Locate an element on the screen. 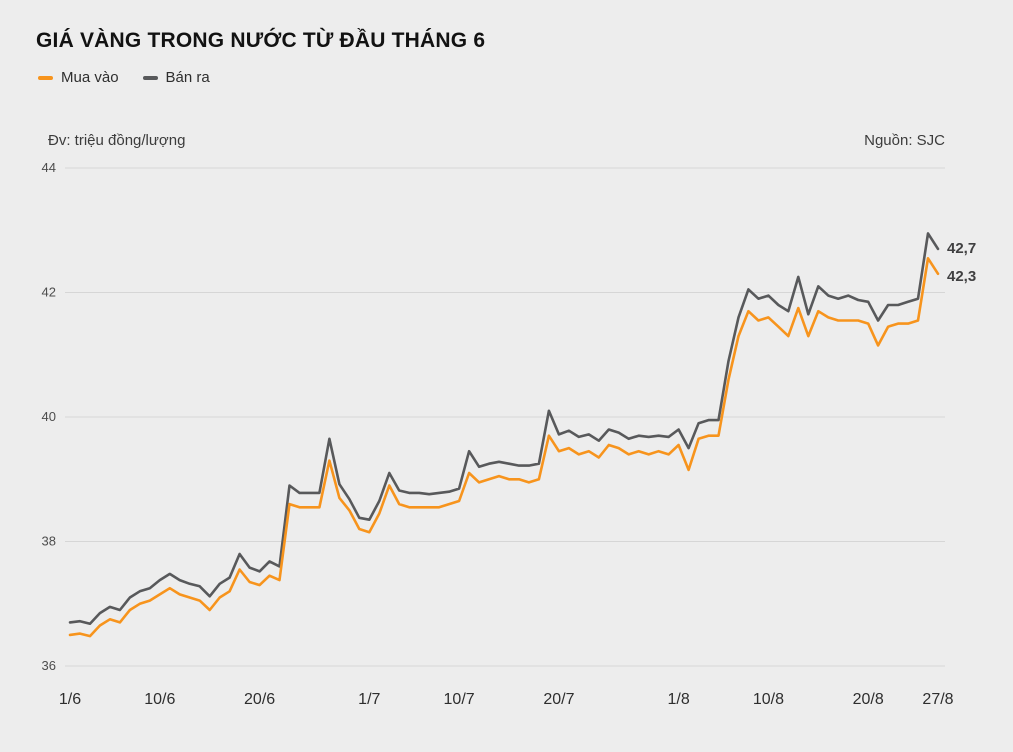 The height and width of the screenshot is (752, 1013). x-axis-tick-label: 20/8 is located at coordinates (868, 699).